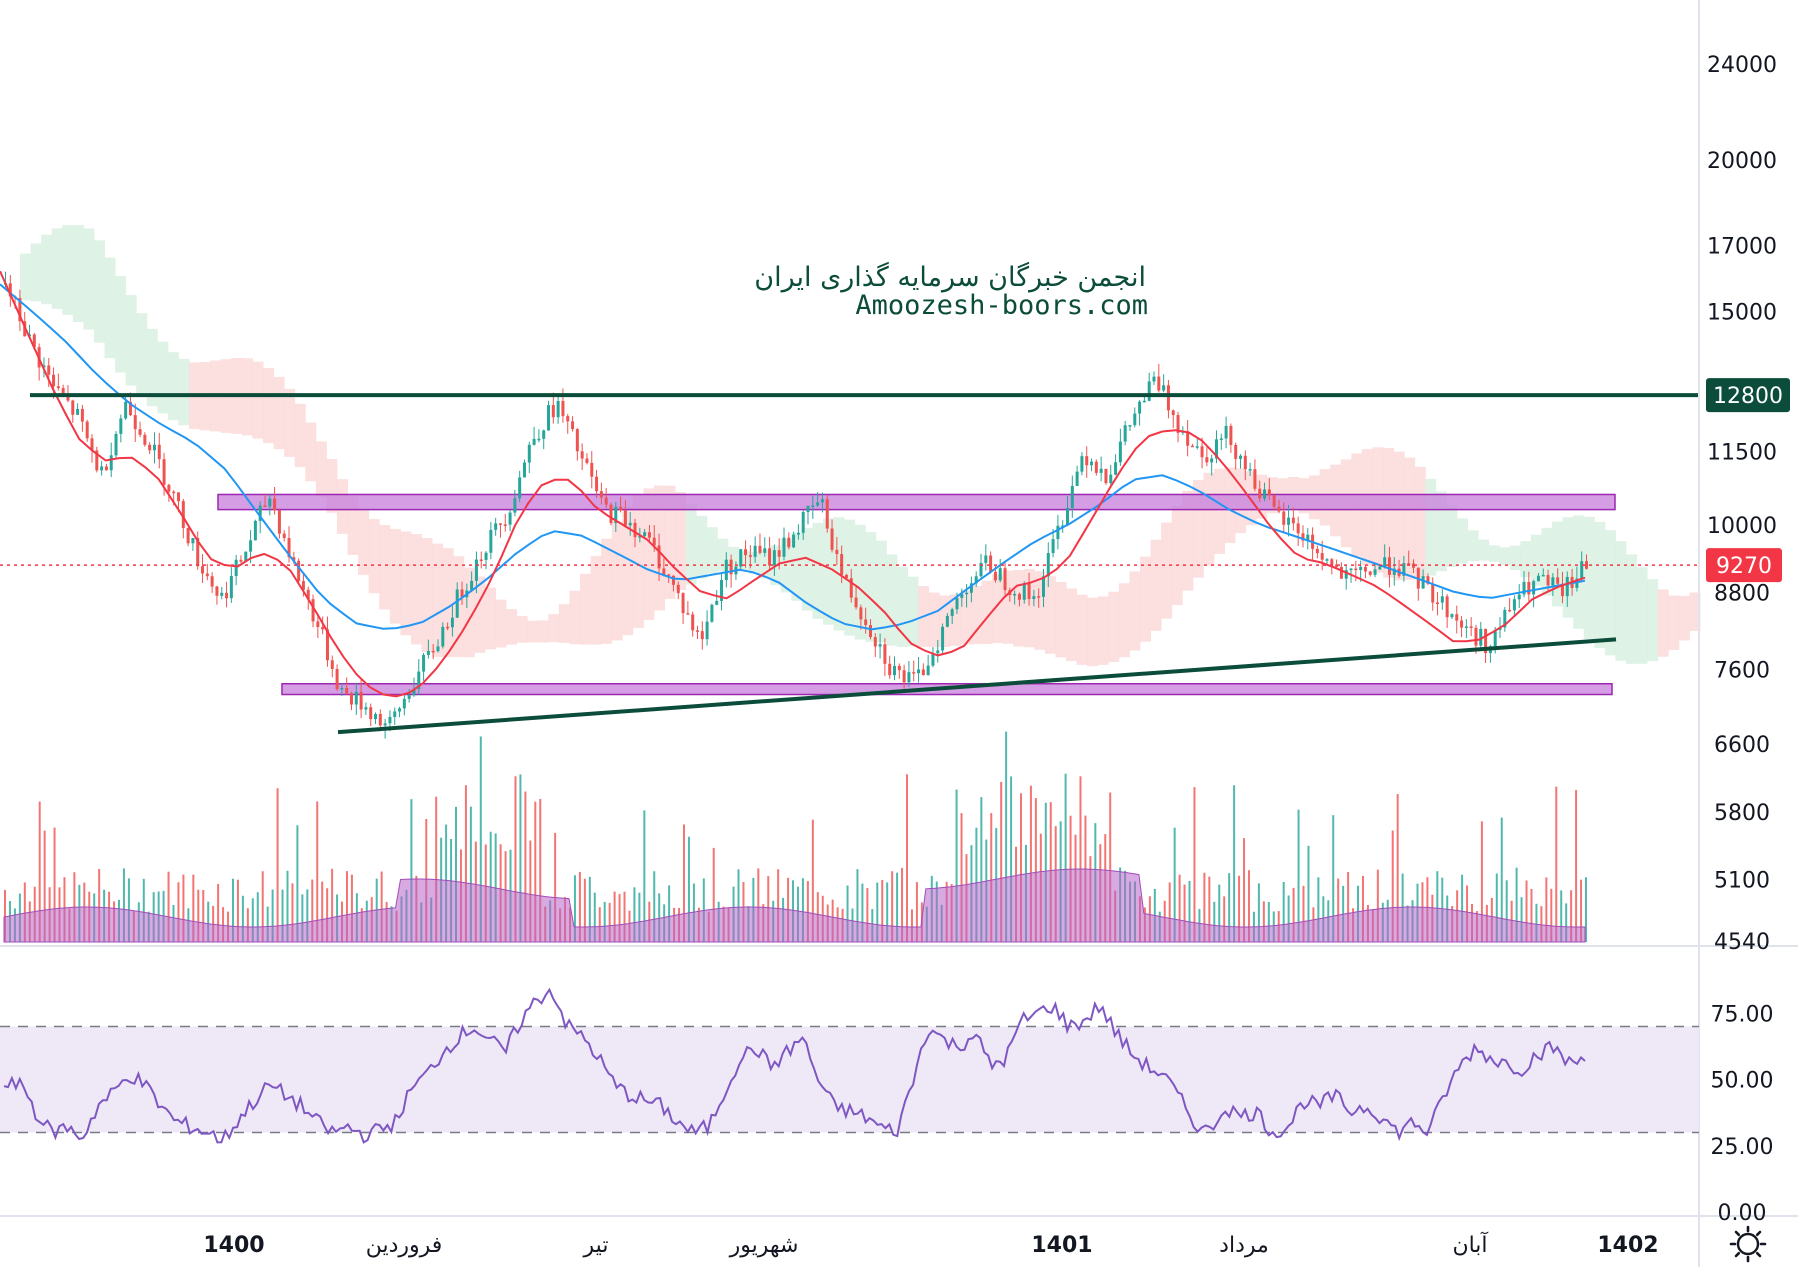 The height and width of the screenshot is (1267, 1798). What do you see at coordinates (1744, 566) in the screenshot?
I see `svg-text: 9270` at bounding box center [1744, 566].